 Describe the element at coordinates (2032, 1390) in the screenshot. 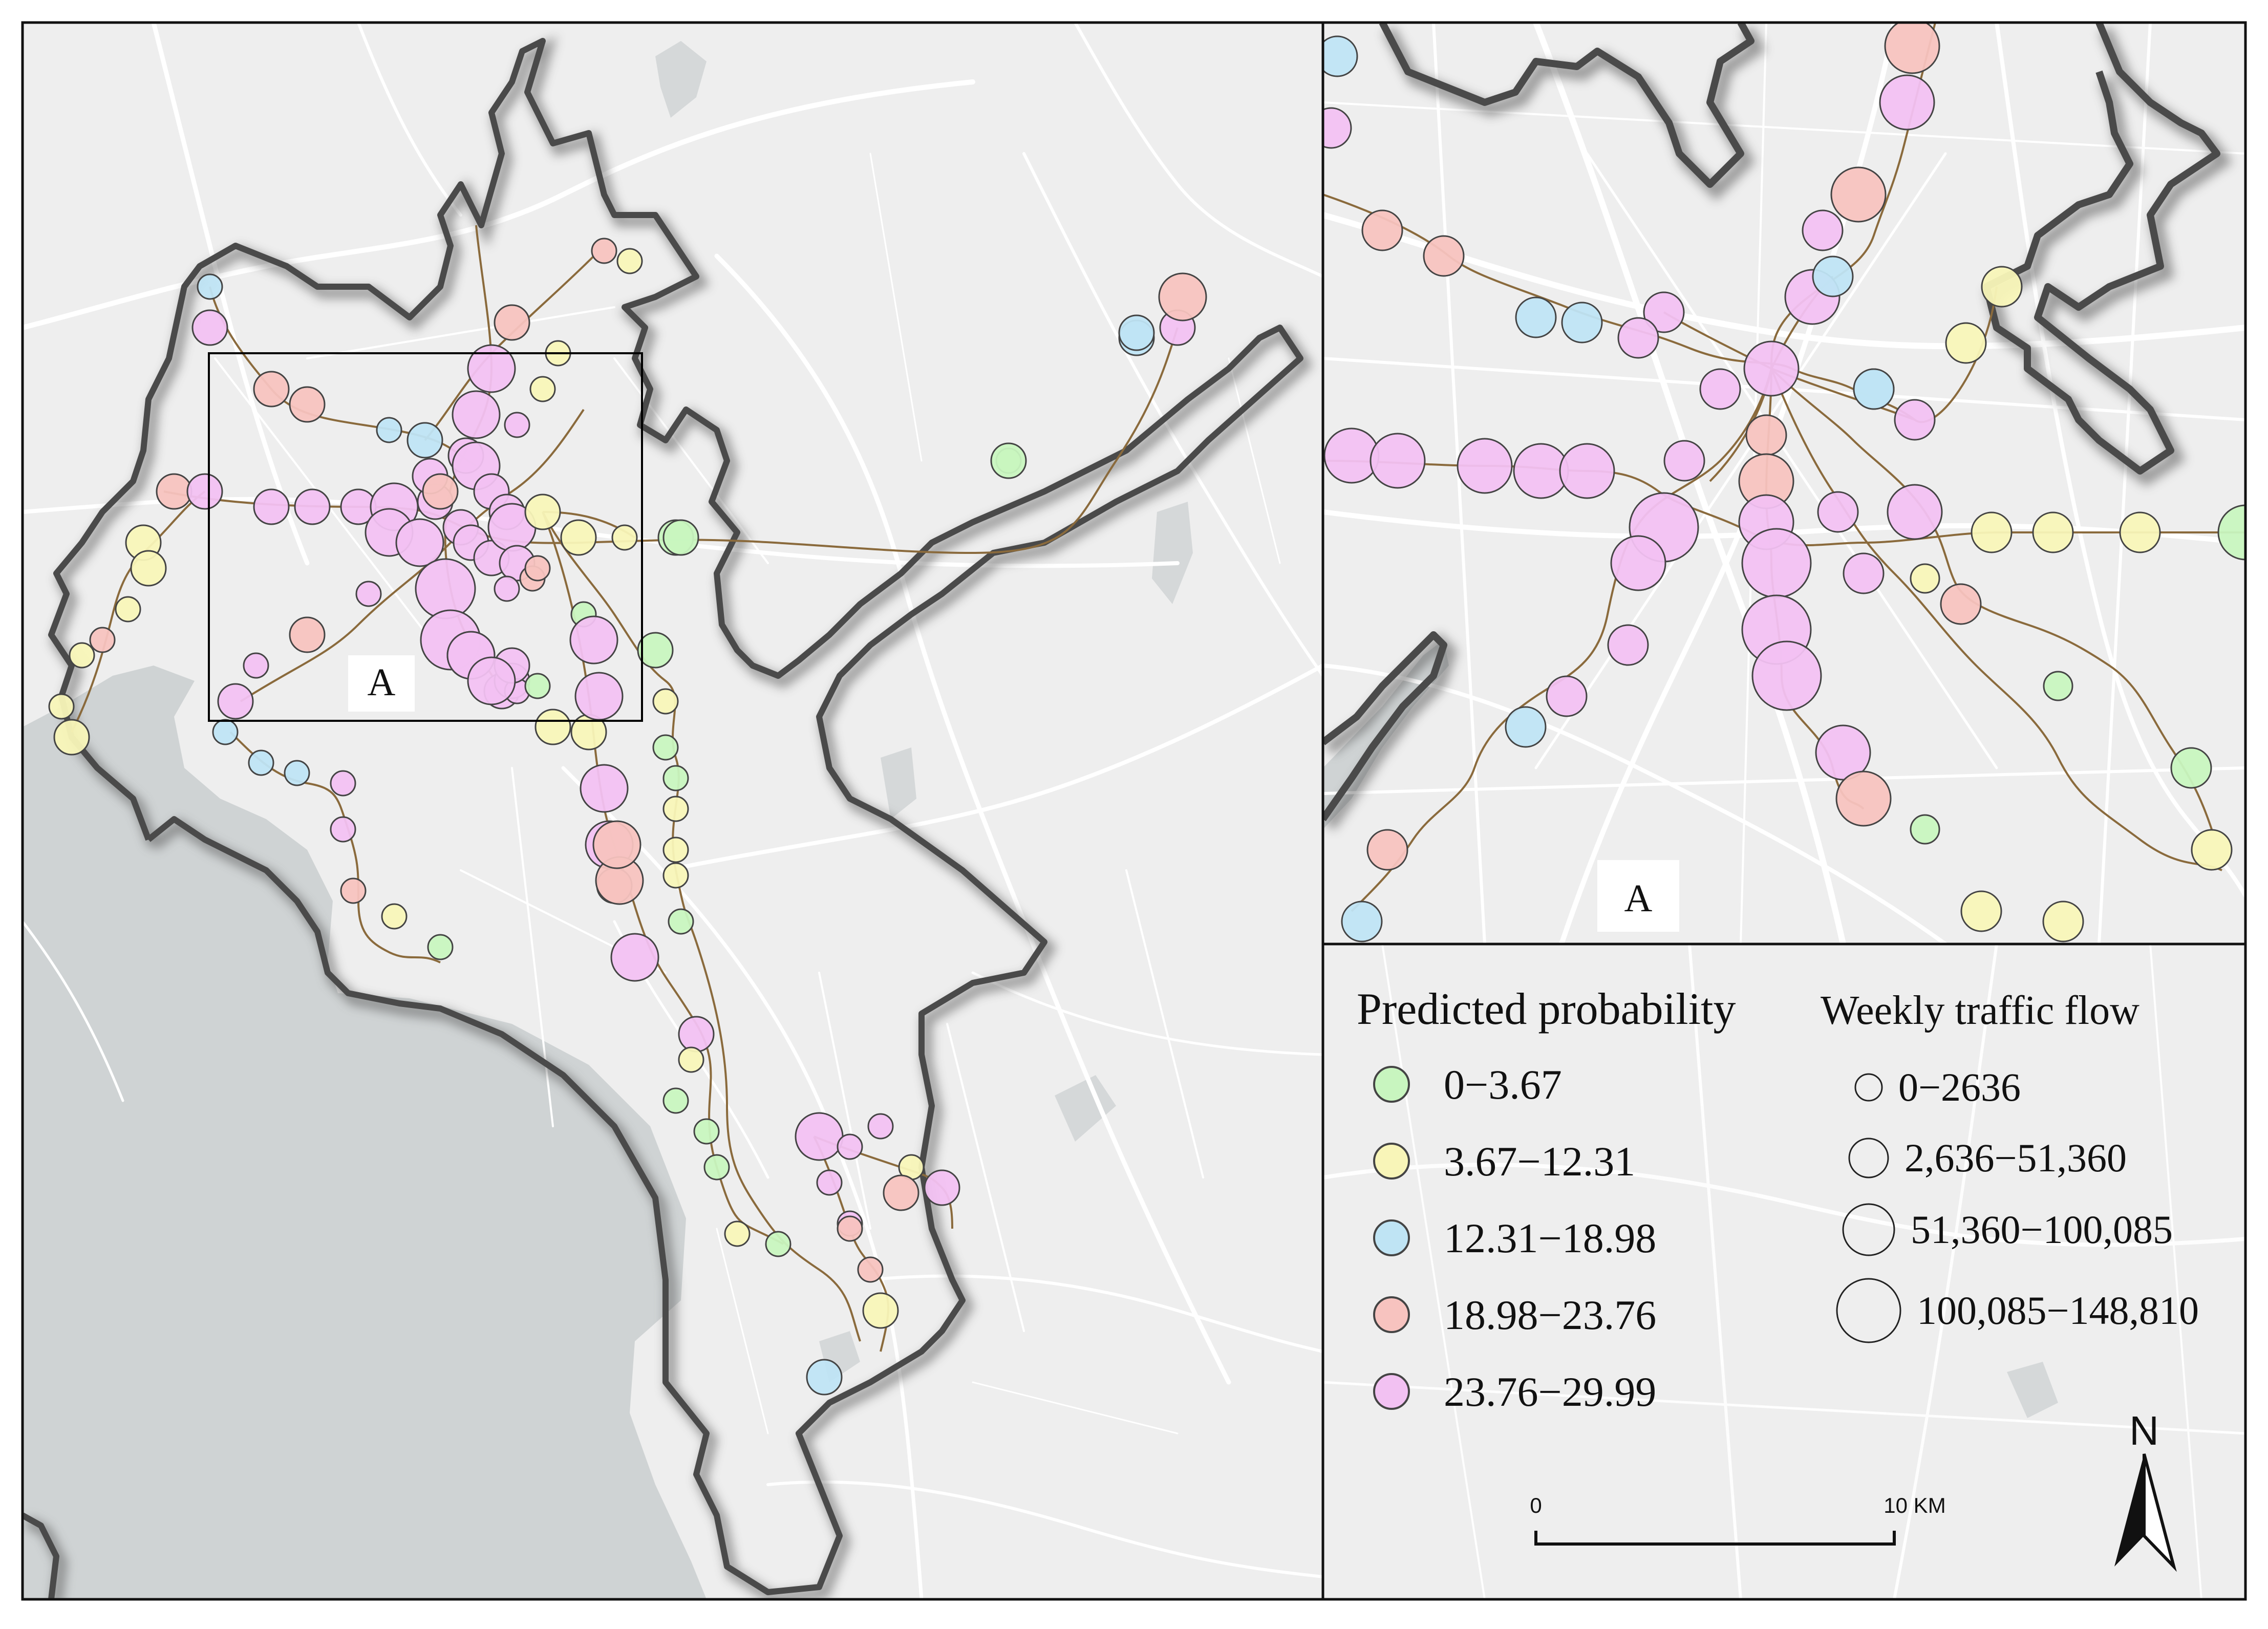

I see `legend-lake` at that location.